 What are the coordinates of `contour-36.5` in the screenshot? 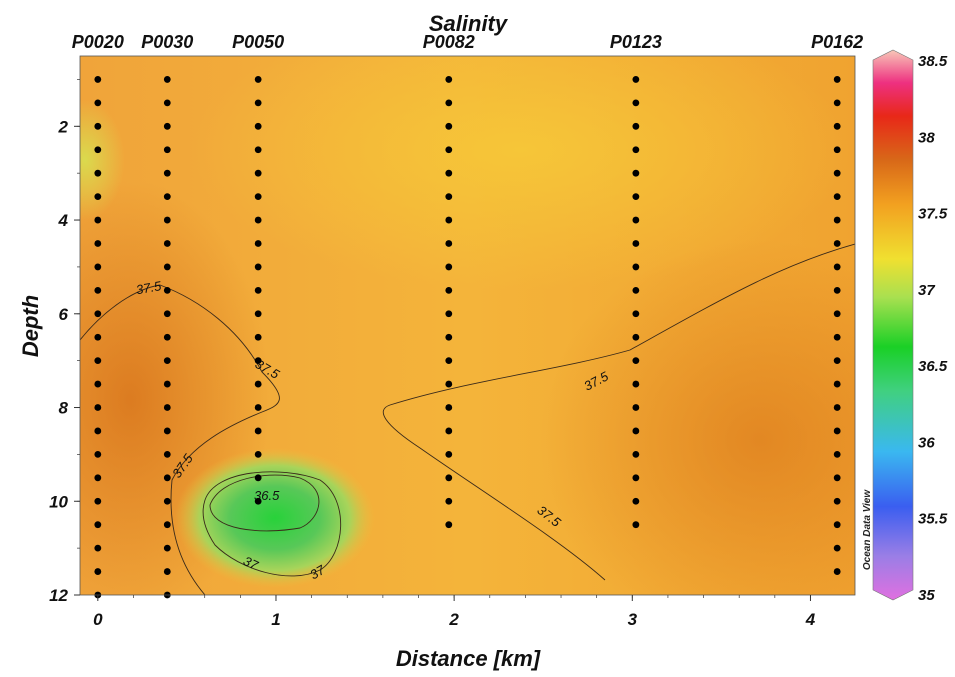 It's located at (264, 503).